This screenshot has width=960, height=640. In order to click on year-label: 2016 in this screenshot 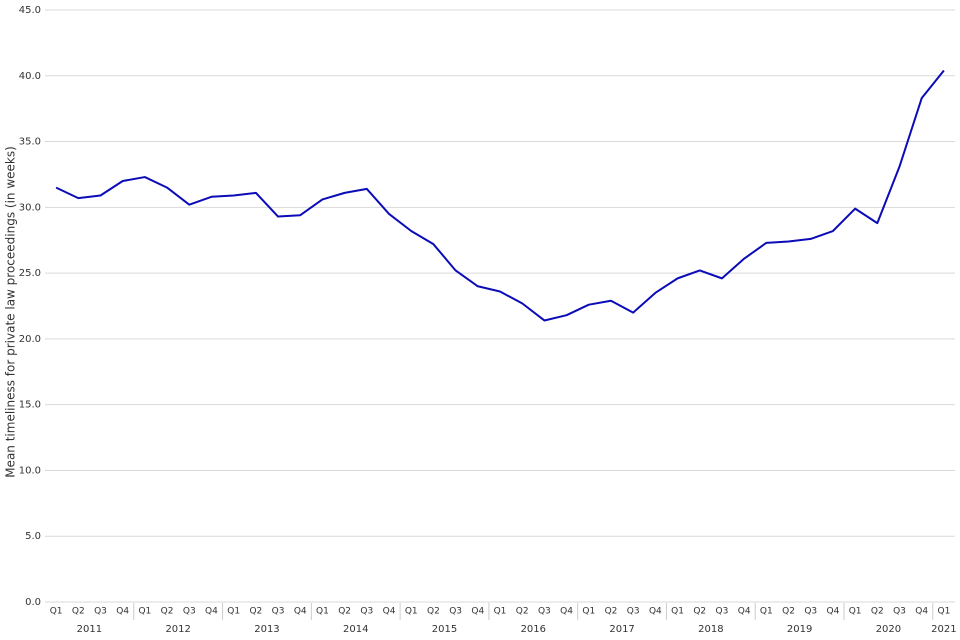, I will do `click(533, 629)`.